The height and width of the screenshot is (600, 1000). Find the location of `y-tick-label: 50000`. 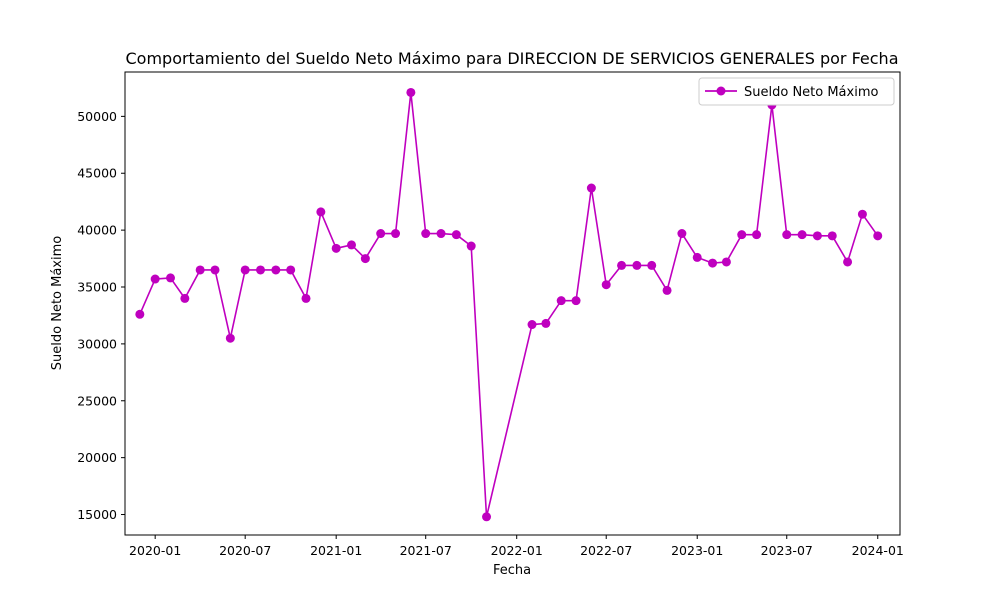

y-tick-label: 50000 is located at coordinates (97, 116).